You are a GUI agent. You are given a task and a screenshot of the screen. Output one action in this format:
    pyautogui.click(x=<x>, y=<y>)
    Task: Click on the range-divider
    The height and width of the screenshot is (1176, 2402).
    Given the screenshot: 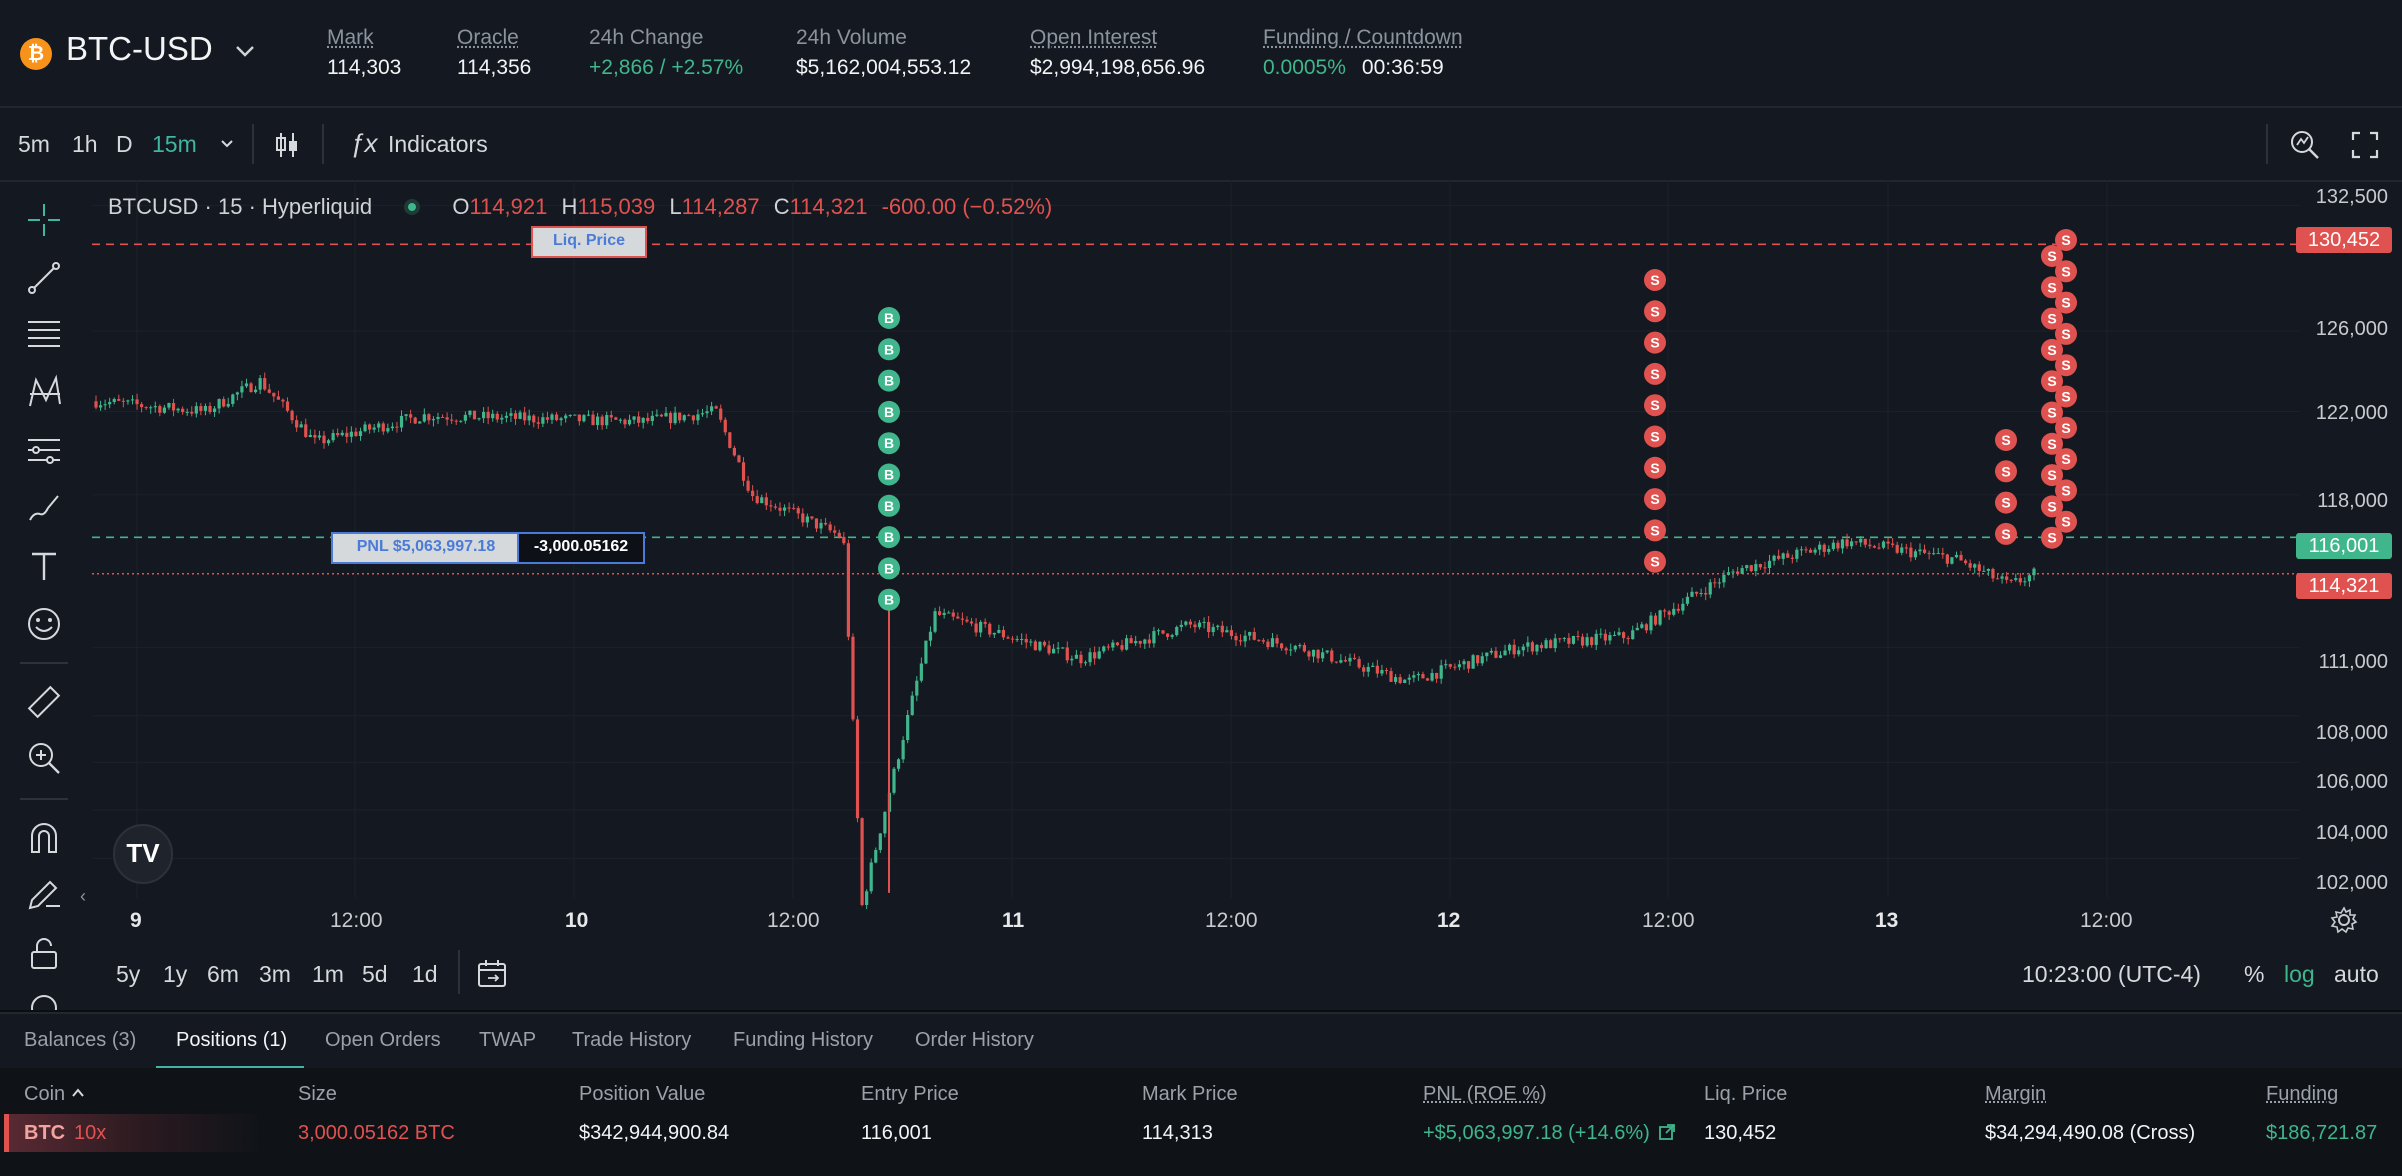 What is the action you would take?
    pyautogui.click(x=459, y=972)
    